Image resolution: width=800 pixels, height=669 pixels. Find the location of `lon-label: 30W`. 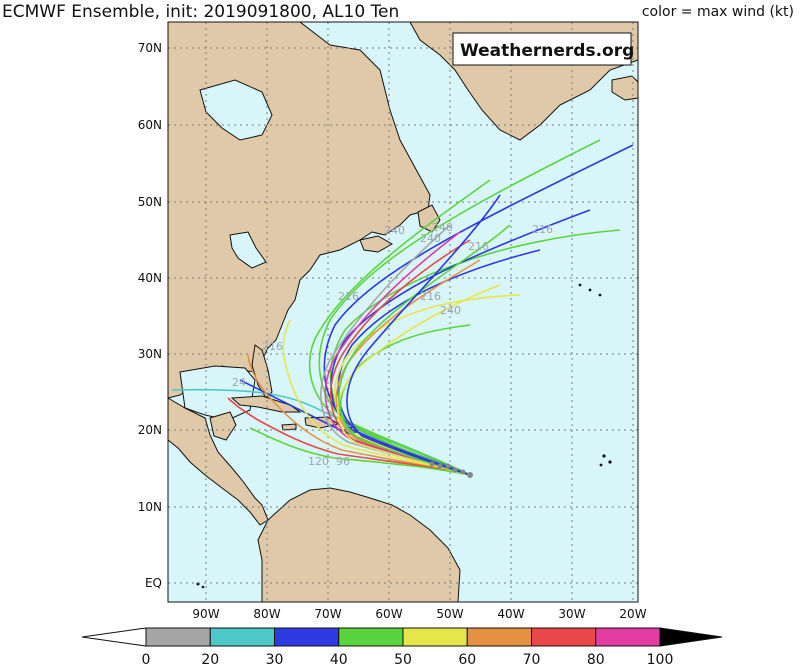

lon-label: 30W is located at coordinates (571, 614).